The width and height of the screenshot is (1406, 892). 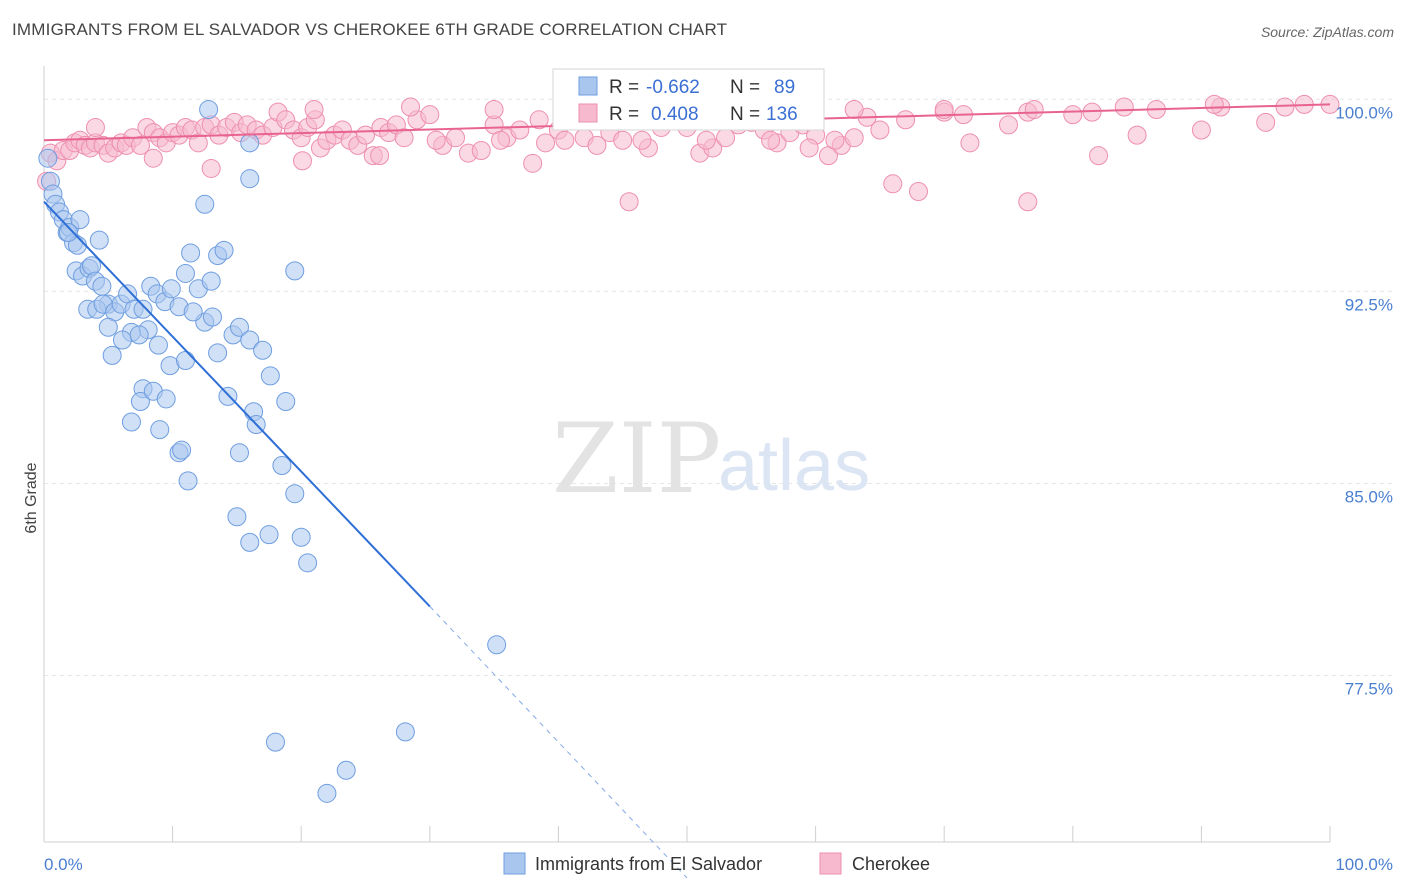 I want to click on series-legend-swatch-pink, so click(x=830, y=863).